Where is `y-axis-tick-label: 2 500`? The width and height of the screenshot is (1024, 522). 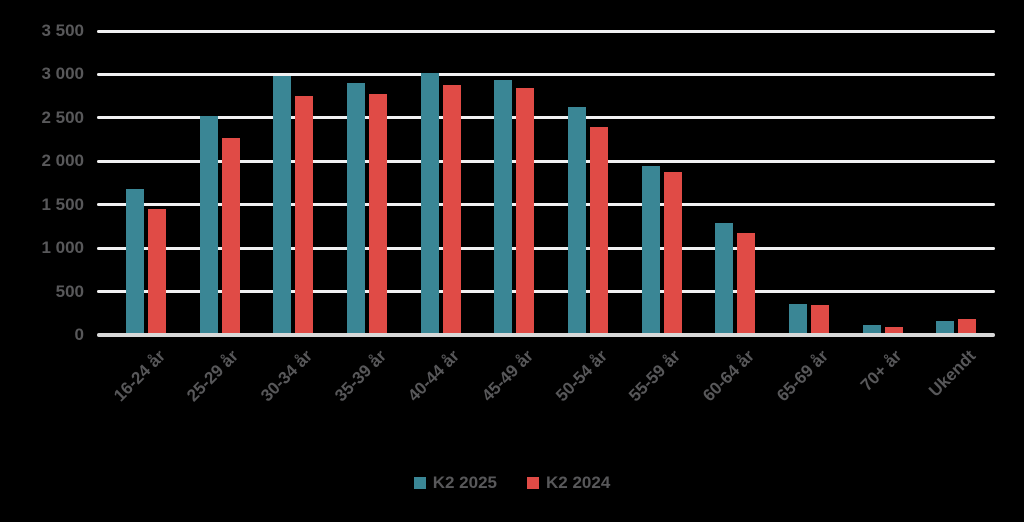
y-axis-tick-label: 2 500 is located at coordinates (62, 117).